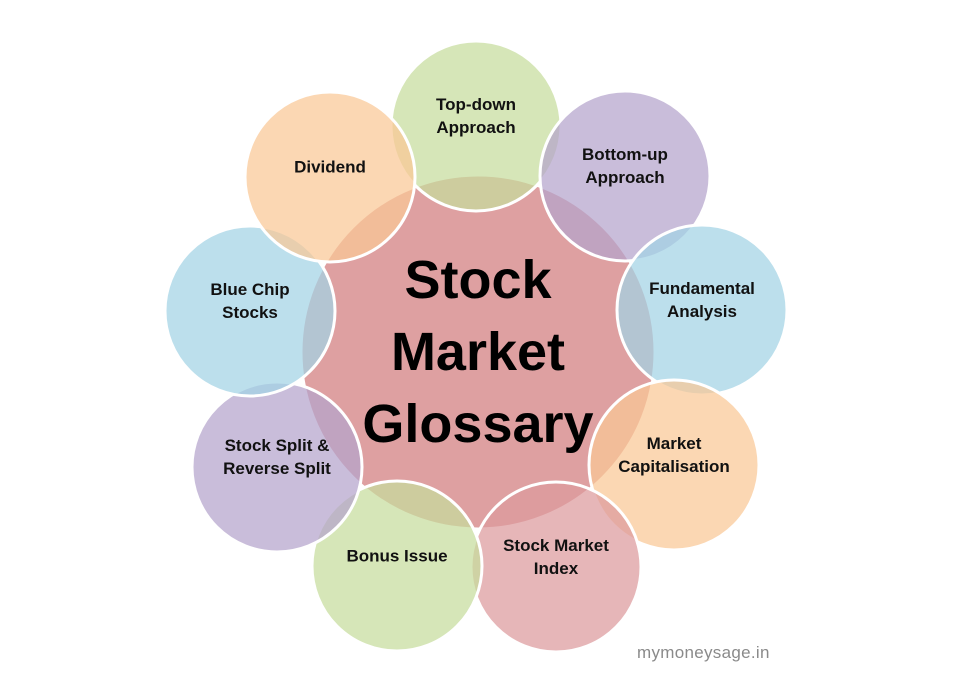  Describe the element at coordinates (249, 289) in the screenshot. I see `label-blue-chip-stocks-line: Blue Chip` at that location.